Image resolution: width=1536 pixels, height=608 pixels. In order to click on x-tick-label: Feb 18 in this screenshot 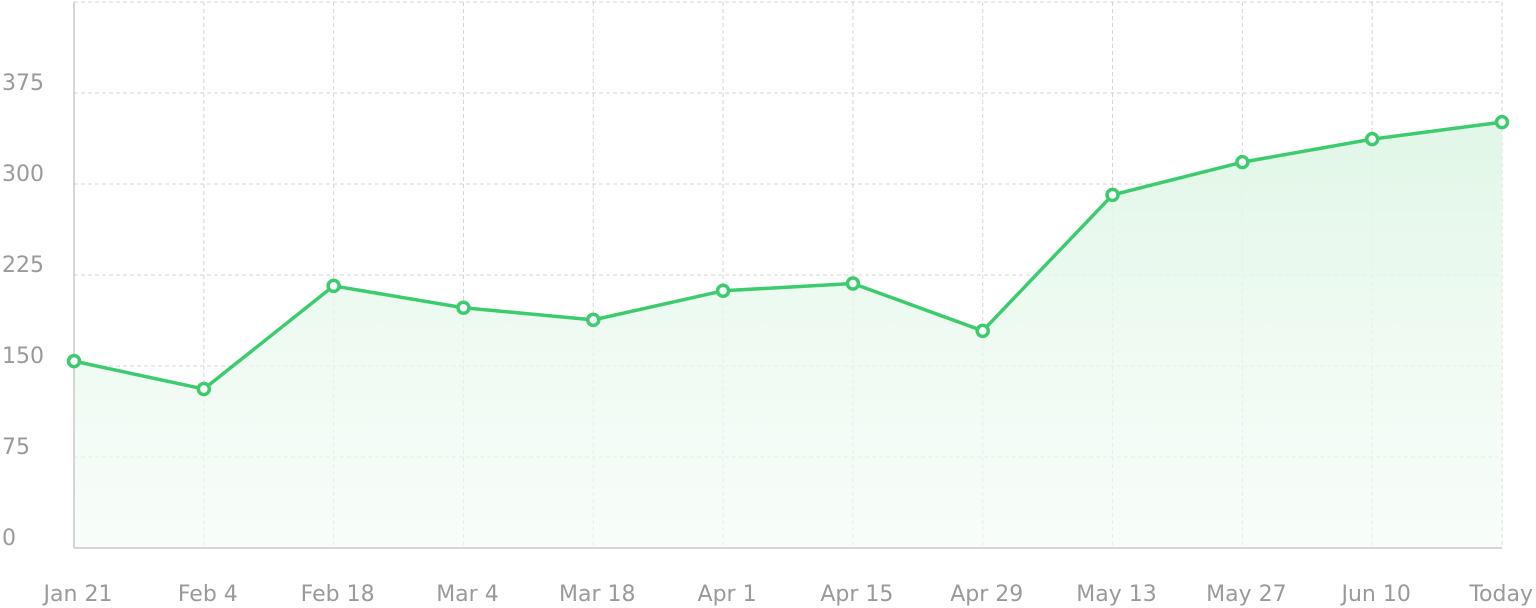, I will do `click(338, 594)`.